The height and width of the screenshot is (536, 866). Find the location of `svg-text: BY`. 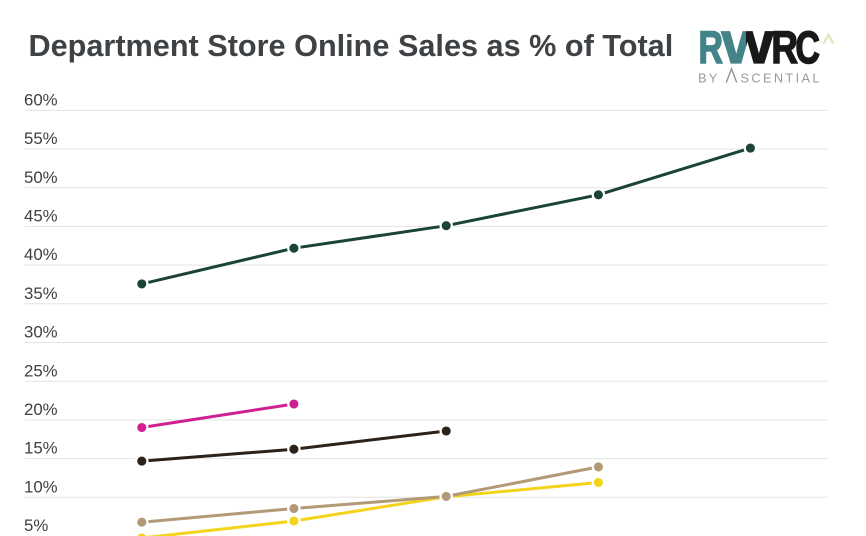

svg-text: BY is located at coordinates (708, 78).